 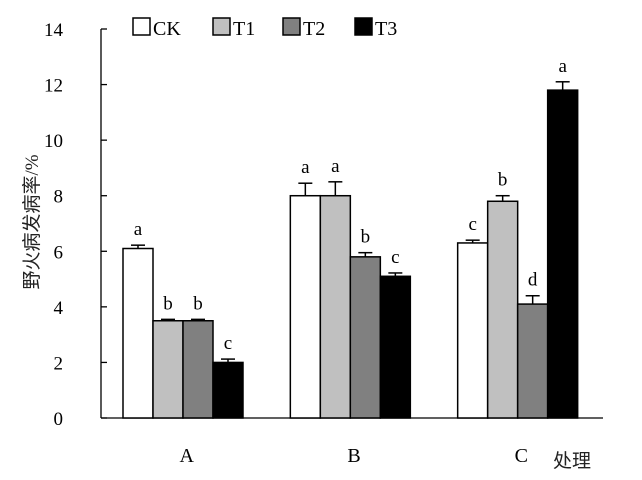 What do you see at coordinates (54, 30) in the screenshot?
I see `y-tick-label: 14` at bounding box center [54, 30].